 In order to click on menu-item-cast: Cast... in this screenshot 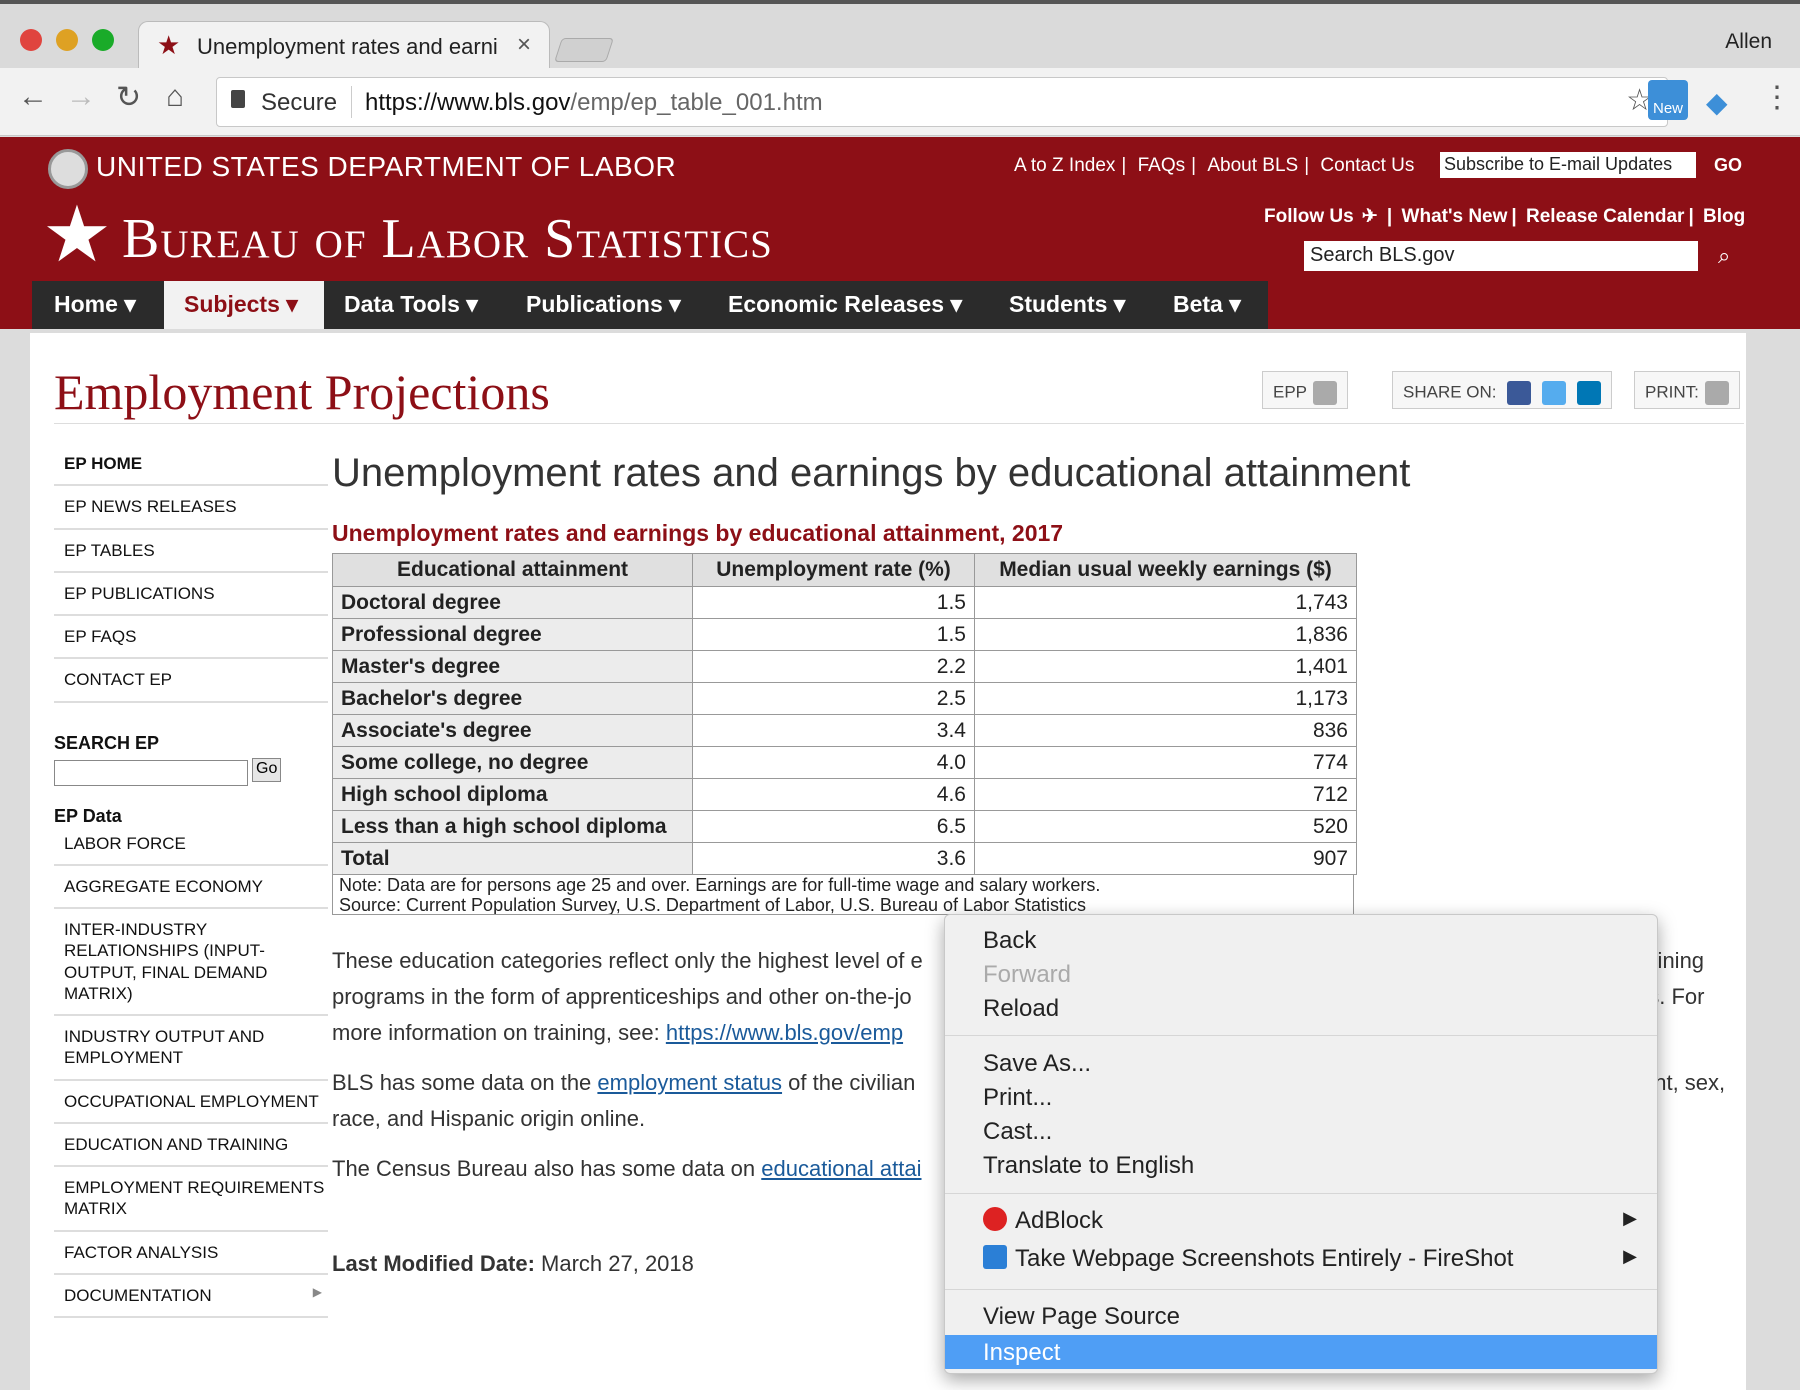, I will do `click(1018, 1131)`.